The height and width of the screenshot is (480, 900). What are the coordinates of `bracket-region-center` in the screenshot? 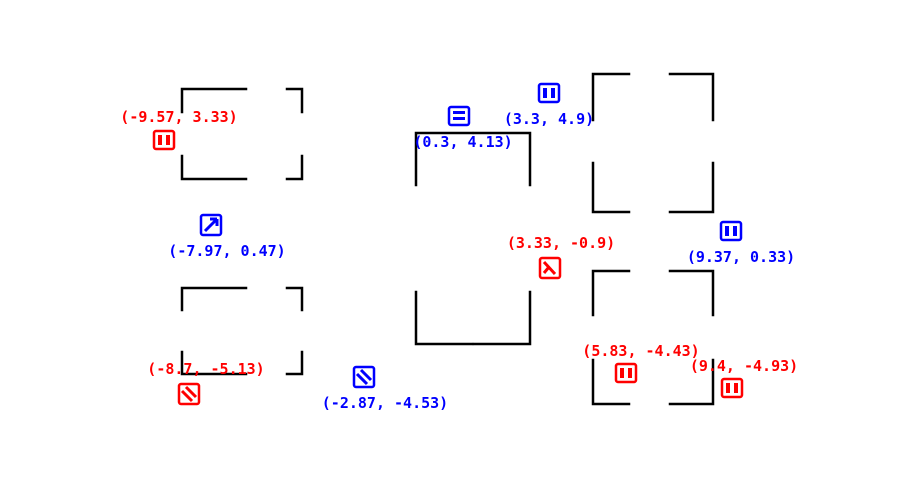 It's located at (473, 238).